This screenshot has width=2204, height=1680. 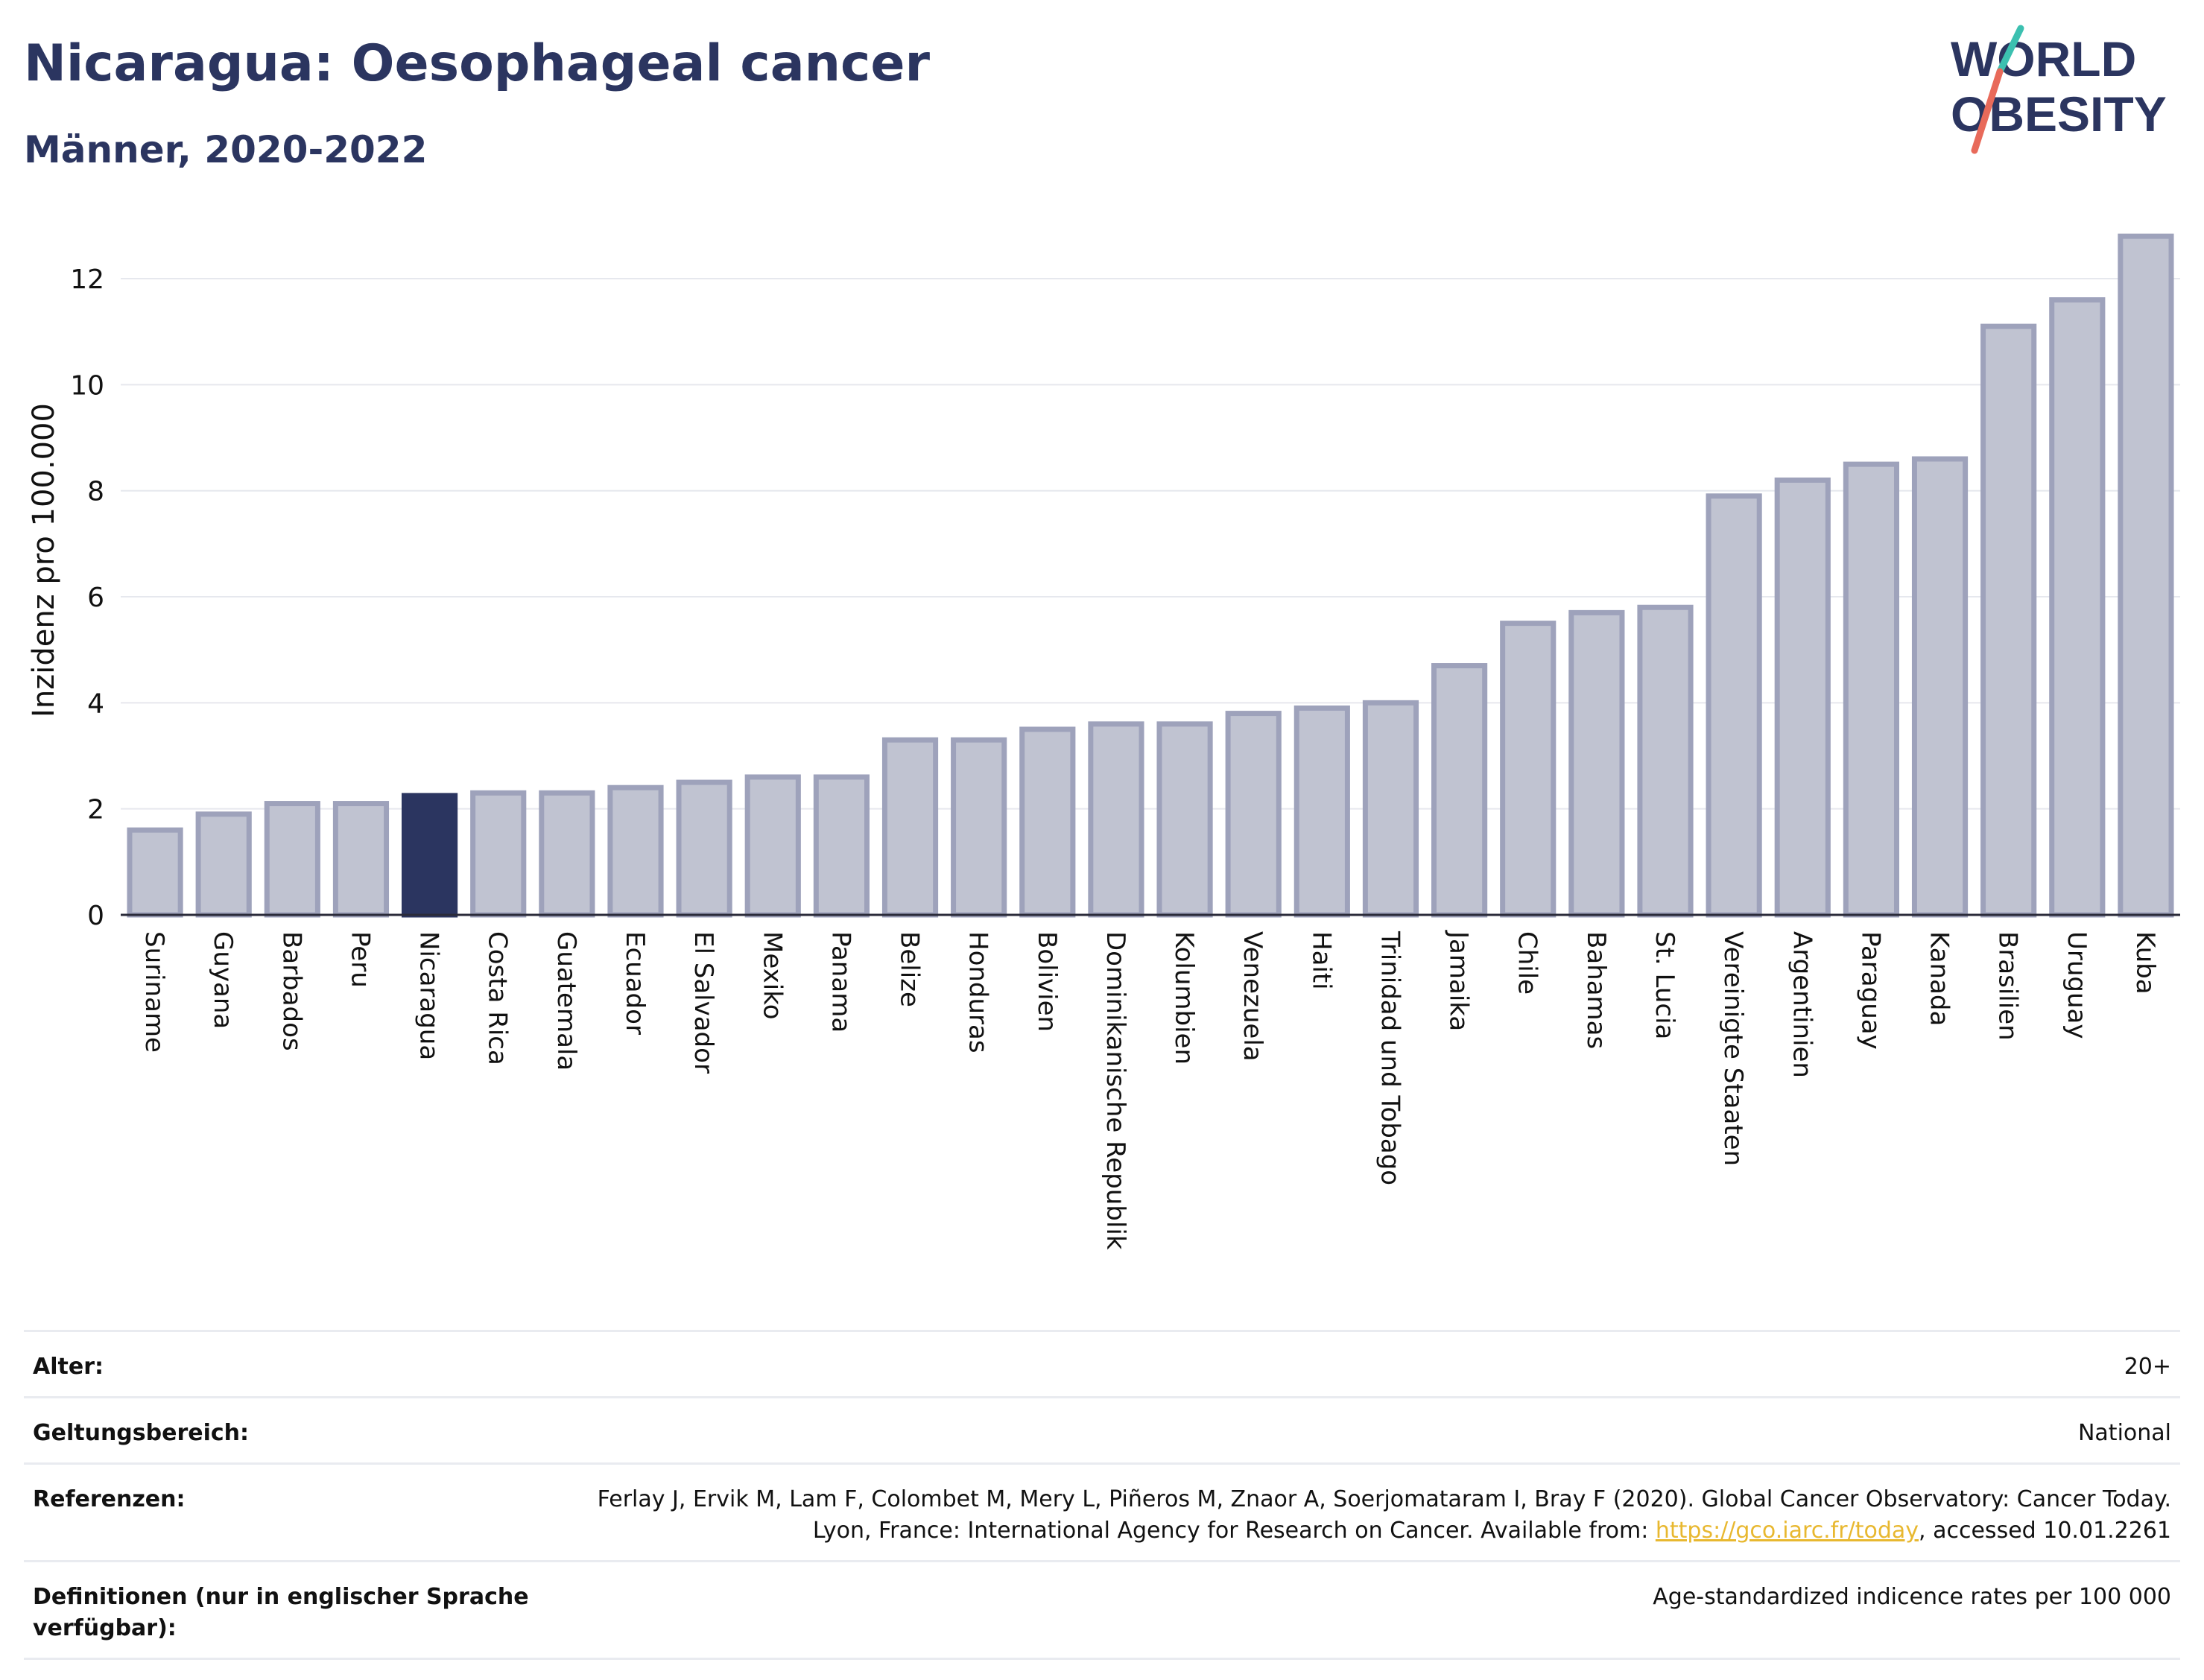 I want to click on meta-value-age: 20+, so click(x=2147, y=1367).